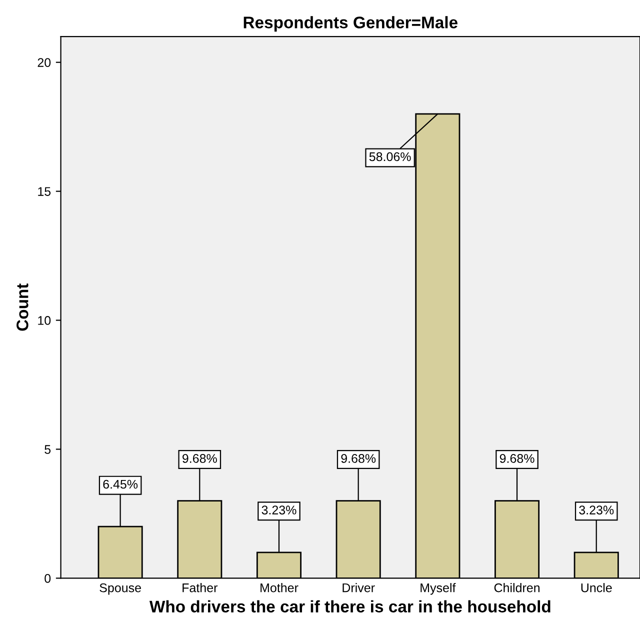 Image resolution: width=640 pixels, height=641 pixels. I want to click on y-tick-label: 15, so click(44, 191).